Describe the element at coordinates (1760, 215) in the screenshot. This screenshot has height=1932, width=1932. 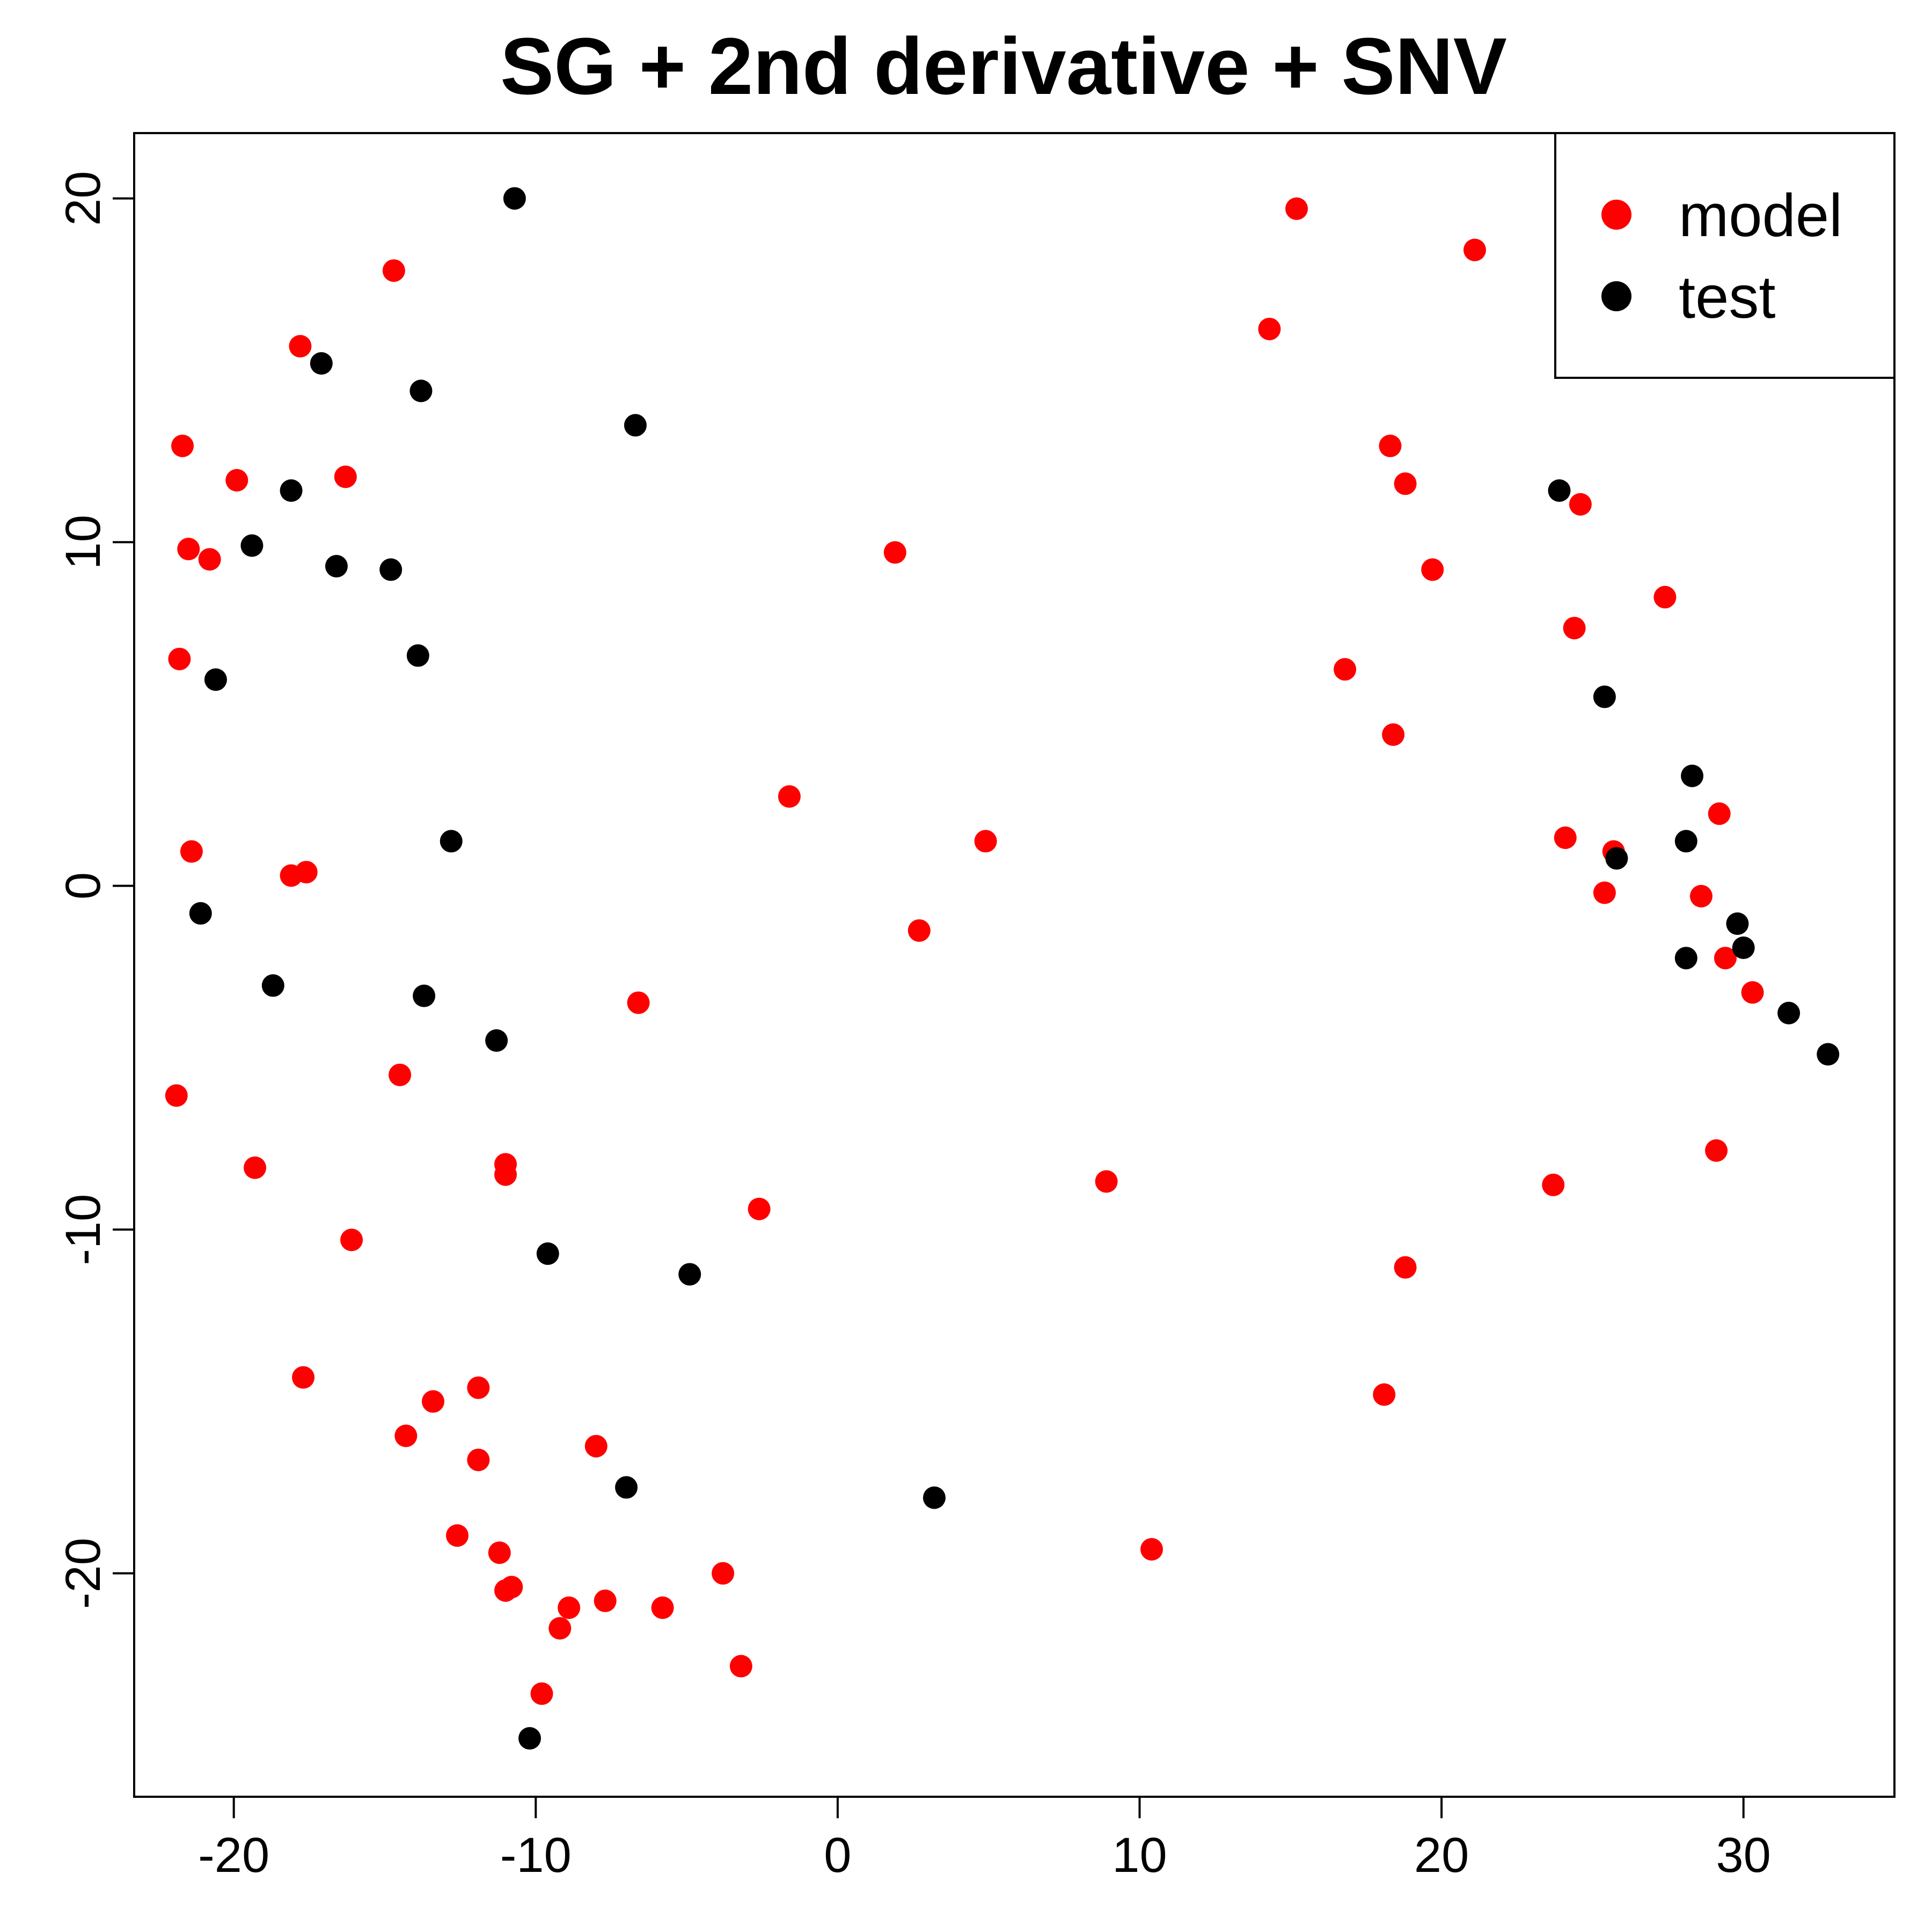
I see `legend-label-model: model` at that location.